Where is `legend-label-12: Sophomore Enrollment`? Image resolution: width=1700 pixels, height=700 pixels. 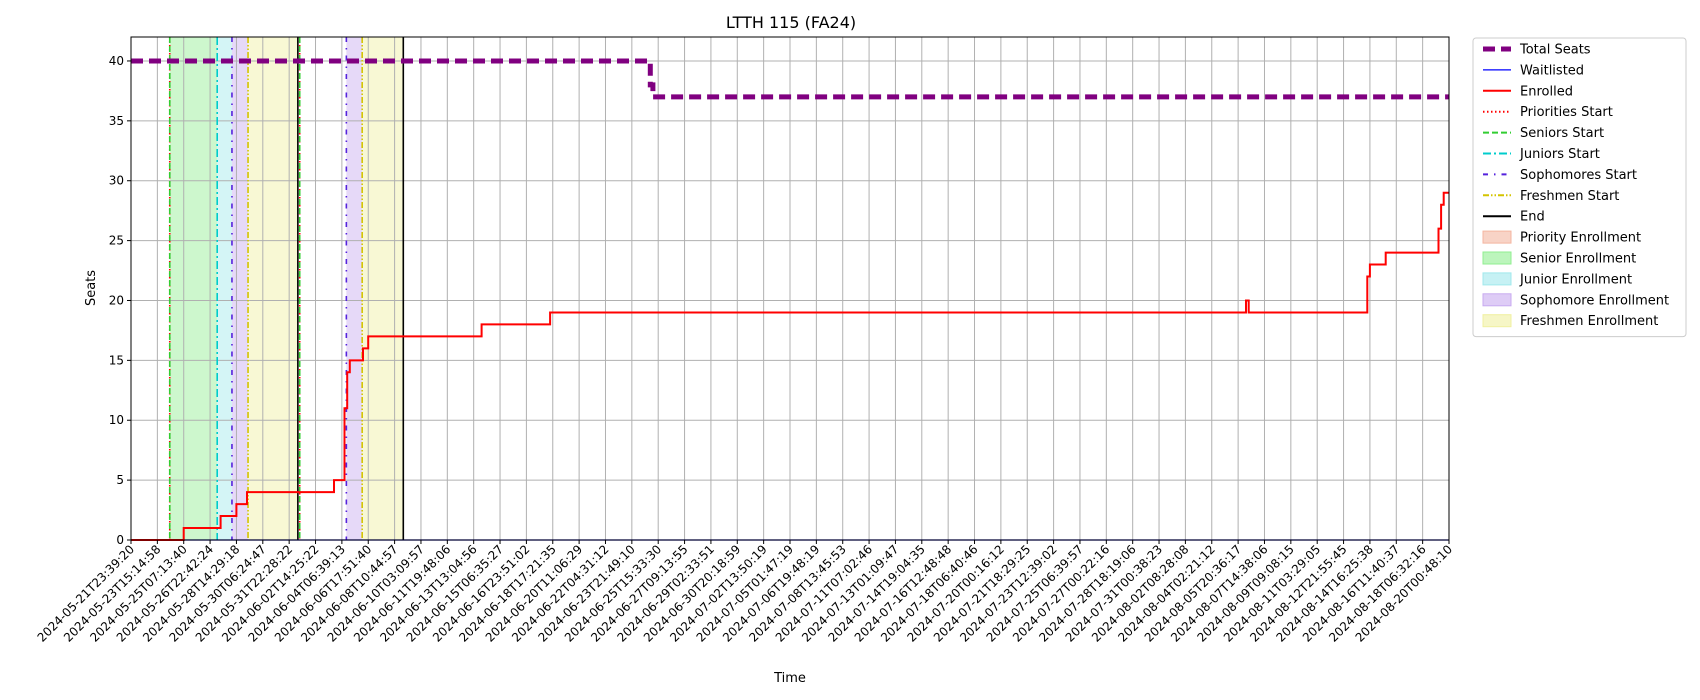 legend-label-12: Sophomore Enrollment is located at coordinates (1594, 300).